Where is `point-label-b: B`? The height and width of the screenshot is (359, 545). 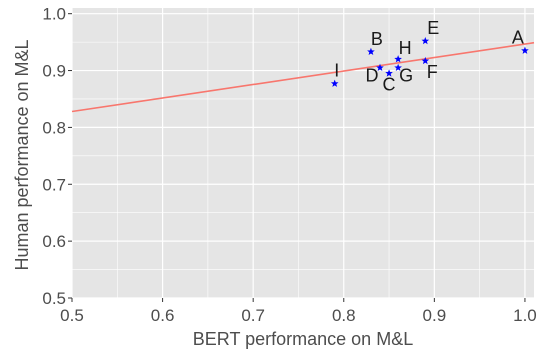 point-label-b: B is located at coordinates (377, 39).